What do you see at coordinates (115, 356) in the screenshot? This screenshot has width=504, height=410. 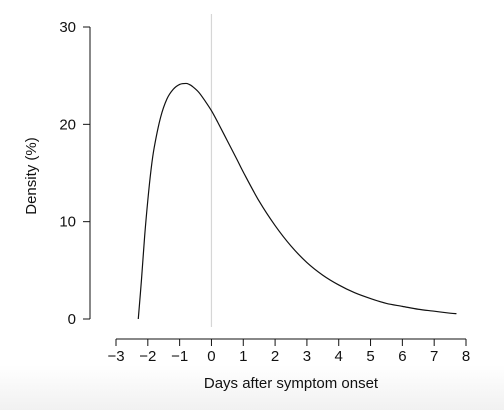 I see `x-tick-label: −3` at bounding box center [115, 356].